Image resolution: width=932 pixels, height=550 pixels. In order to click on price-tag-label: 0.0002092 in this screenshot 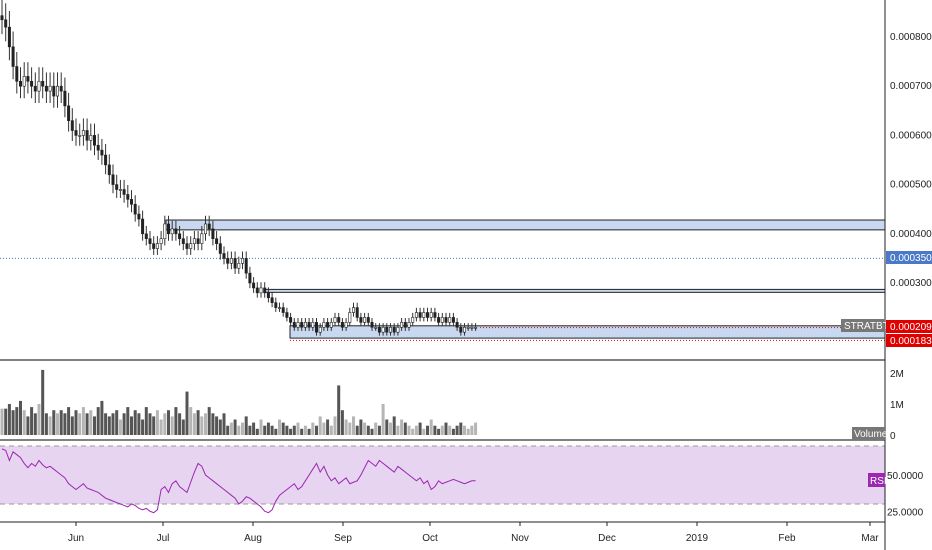, I will do `click(911, 327)`.